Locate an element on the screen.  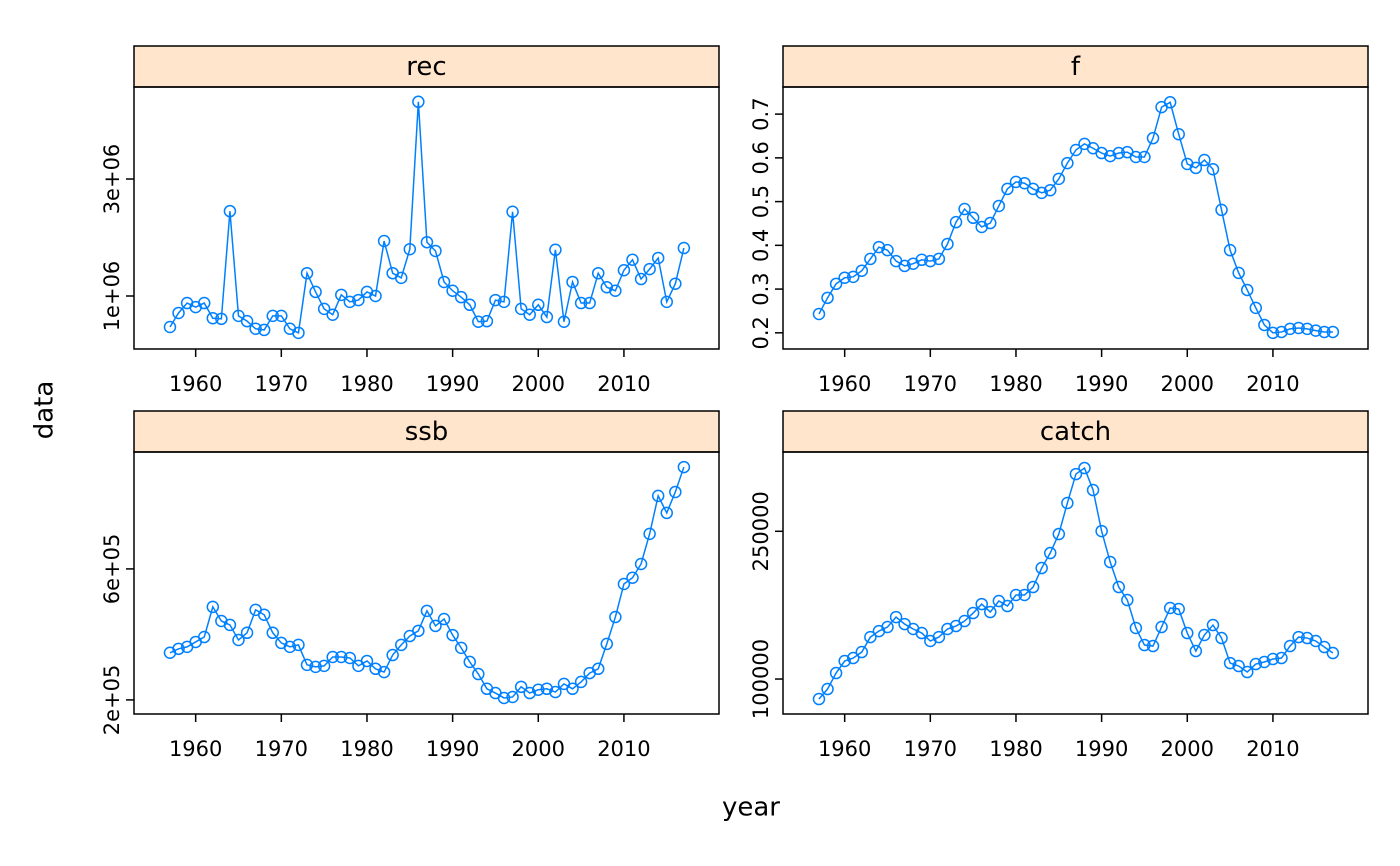
strip-title: ssb is located at coordinates (427, 432).